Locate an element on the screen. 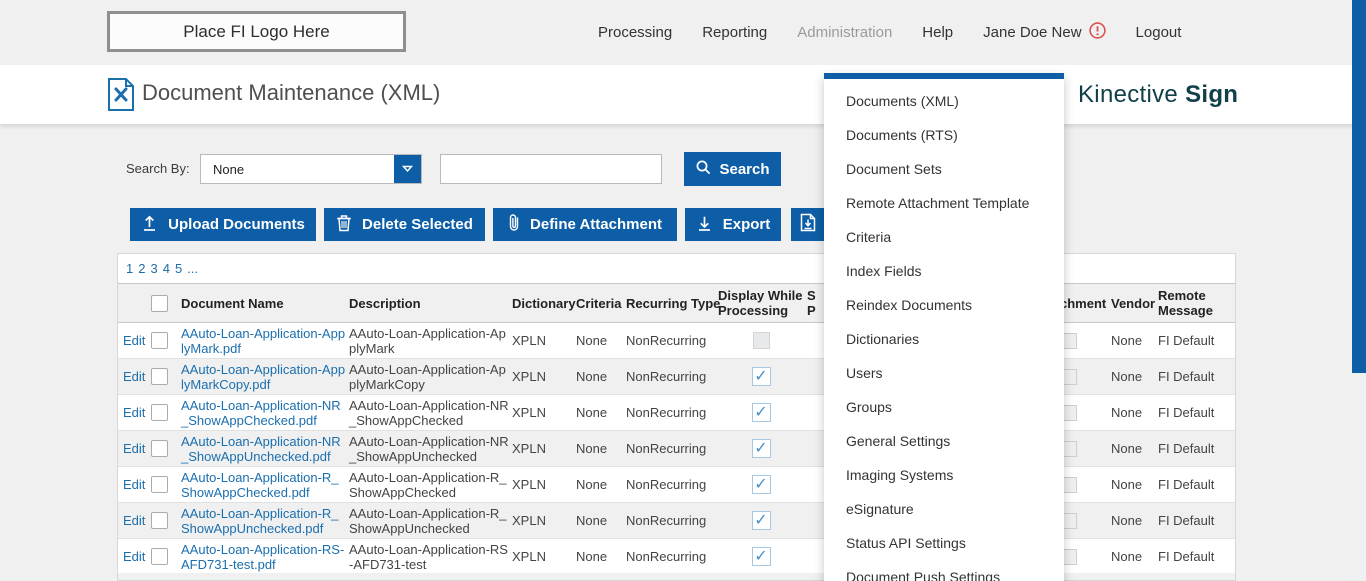 Image resolution: width=1366 pixels, height=581 pixels. pagination-page: 1 is located at coordinates (130, 268).